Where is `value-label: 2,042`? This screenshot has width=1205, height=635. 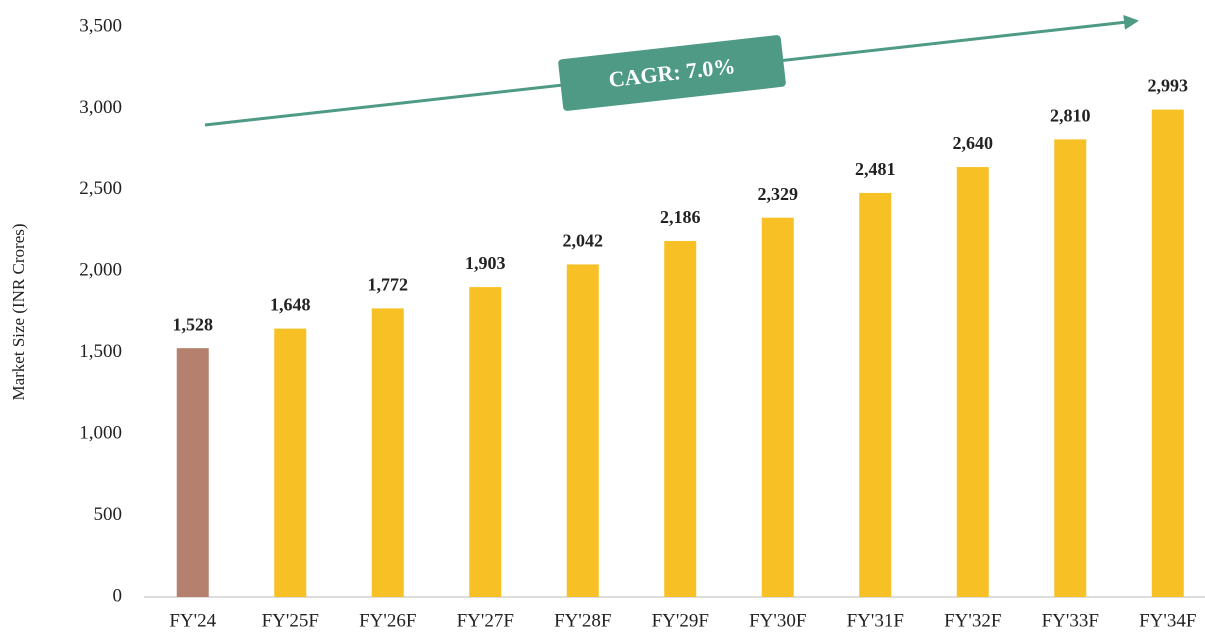
value-label: 2,042 is located at coordinates (583, 241).